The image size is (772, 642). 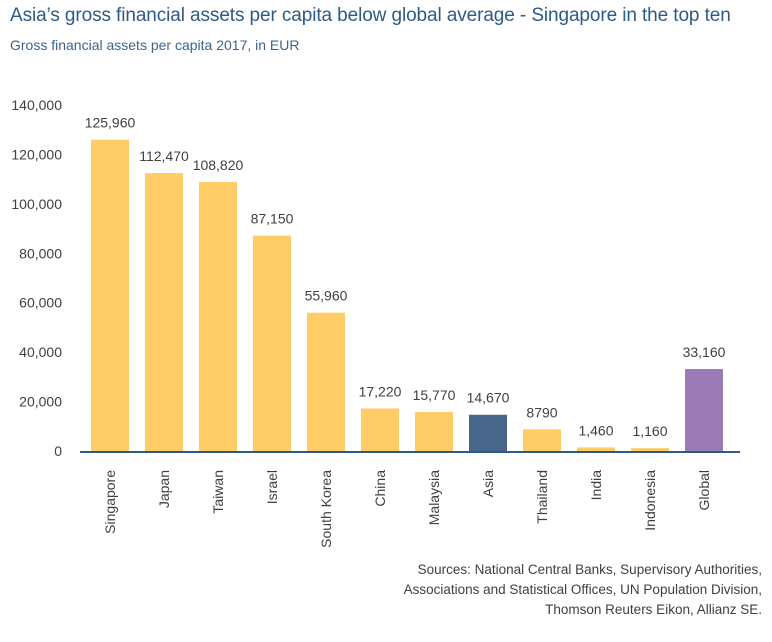 What do you see at coordinates (704, 352) in the screenshot?
I see `data-label: 33,160` at bounding box center [704, 352].